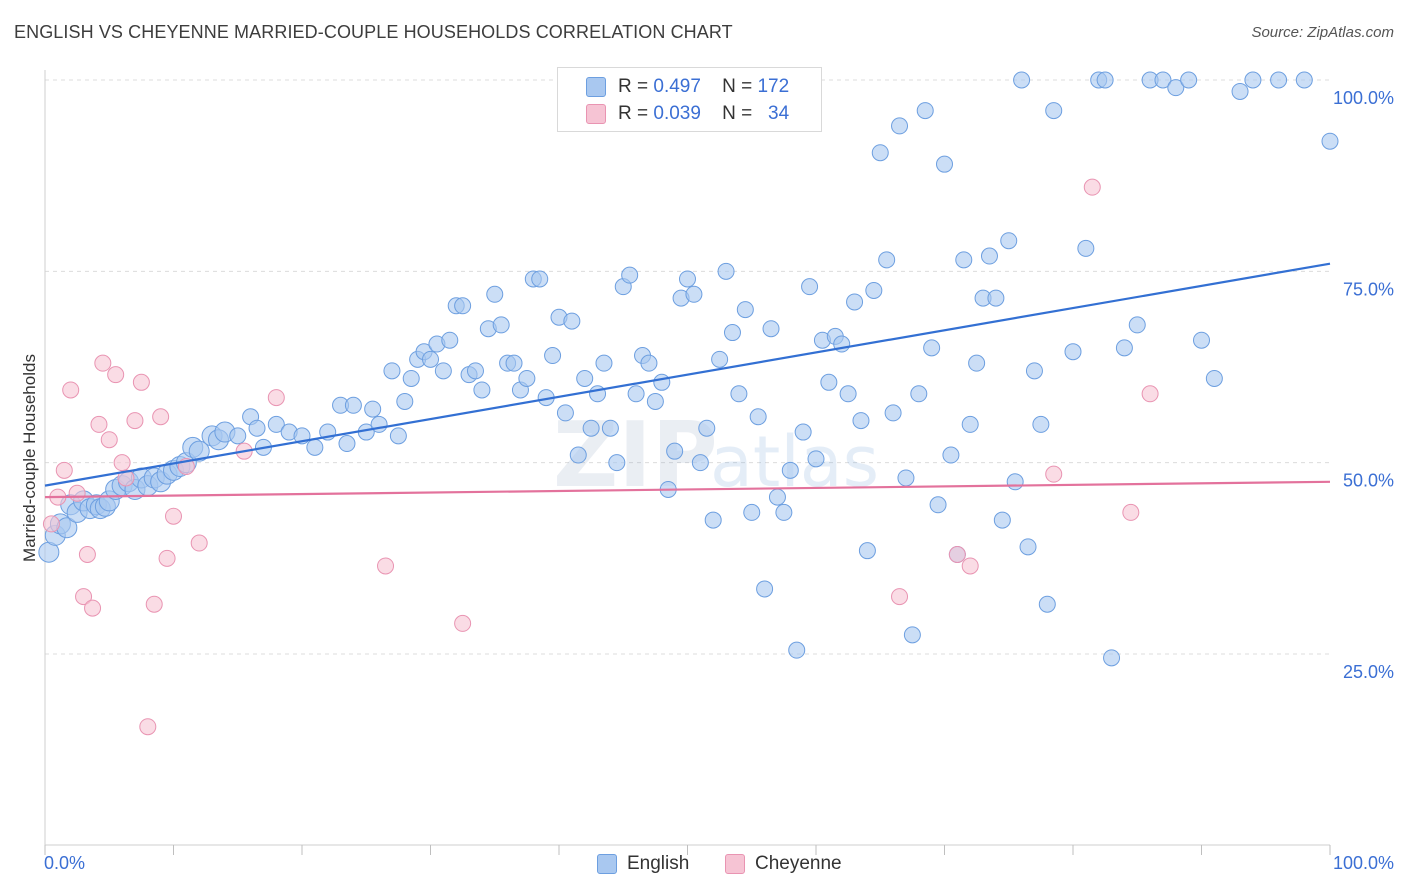 Image resolution: width=1406 pixels, height=892 pixels. What do you see at coordinates (596, 87) in the screenshot?
I see `legend-swatch-english` at bounding box center [596, 87].